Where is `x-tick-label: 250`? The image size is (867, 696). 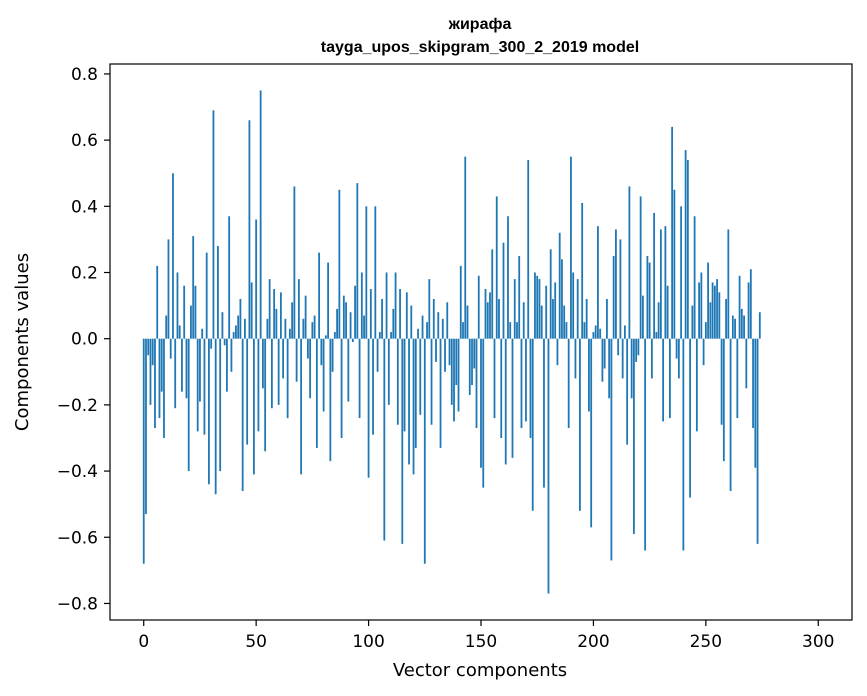 x-tick-label: 250 is located at coordinates (706, 642).